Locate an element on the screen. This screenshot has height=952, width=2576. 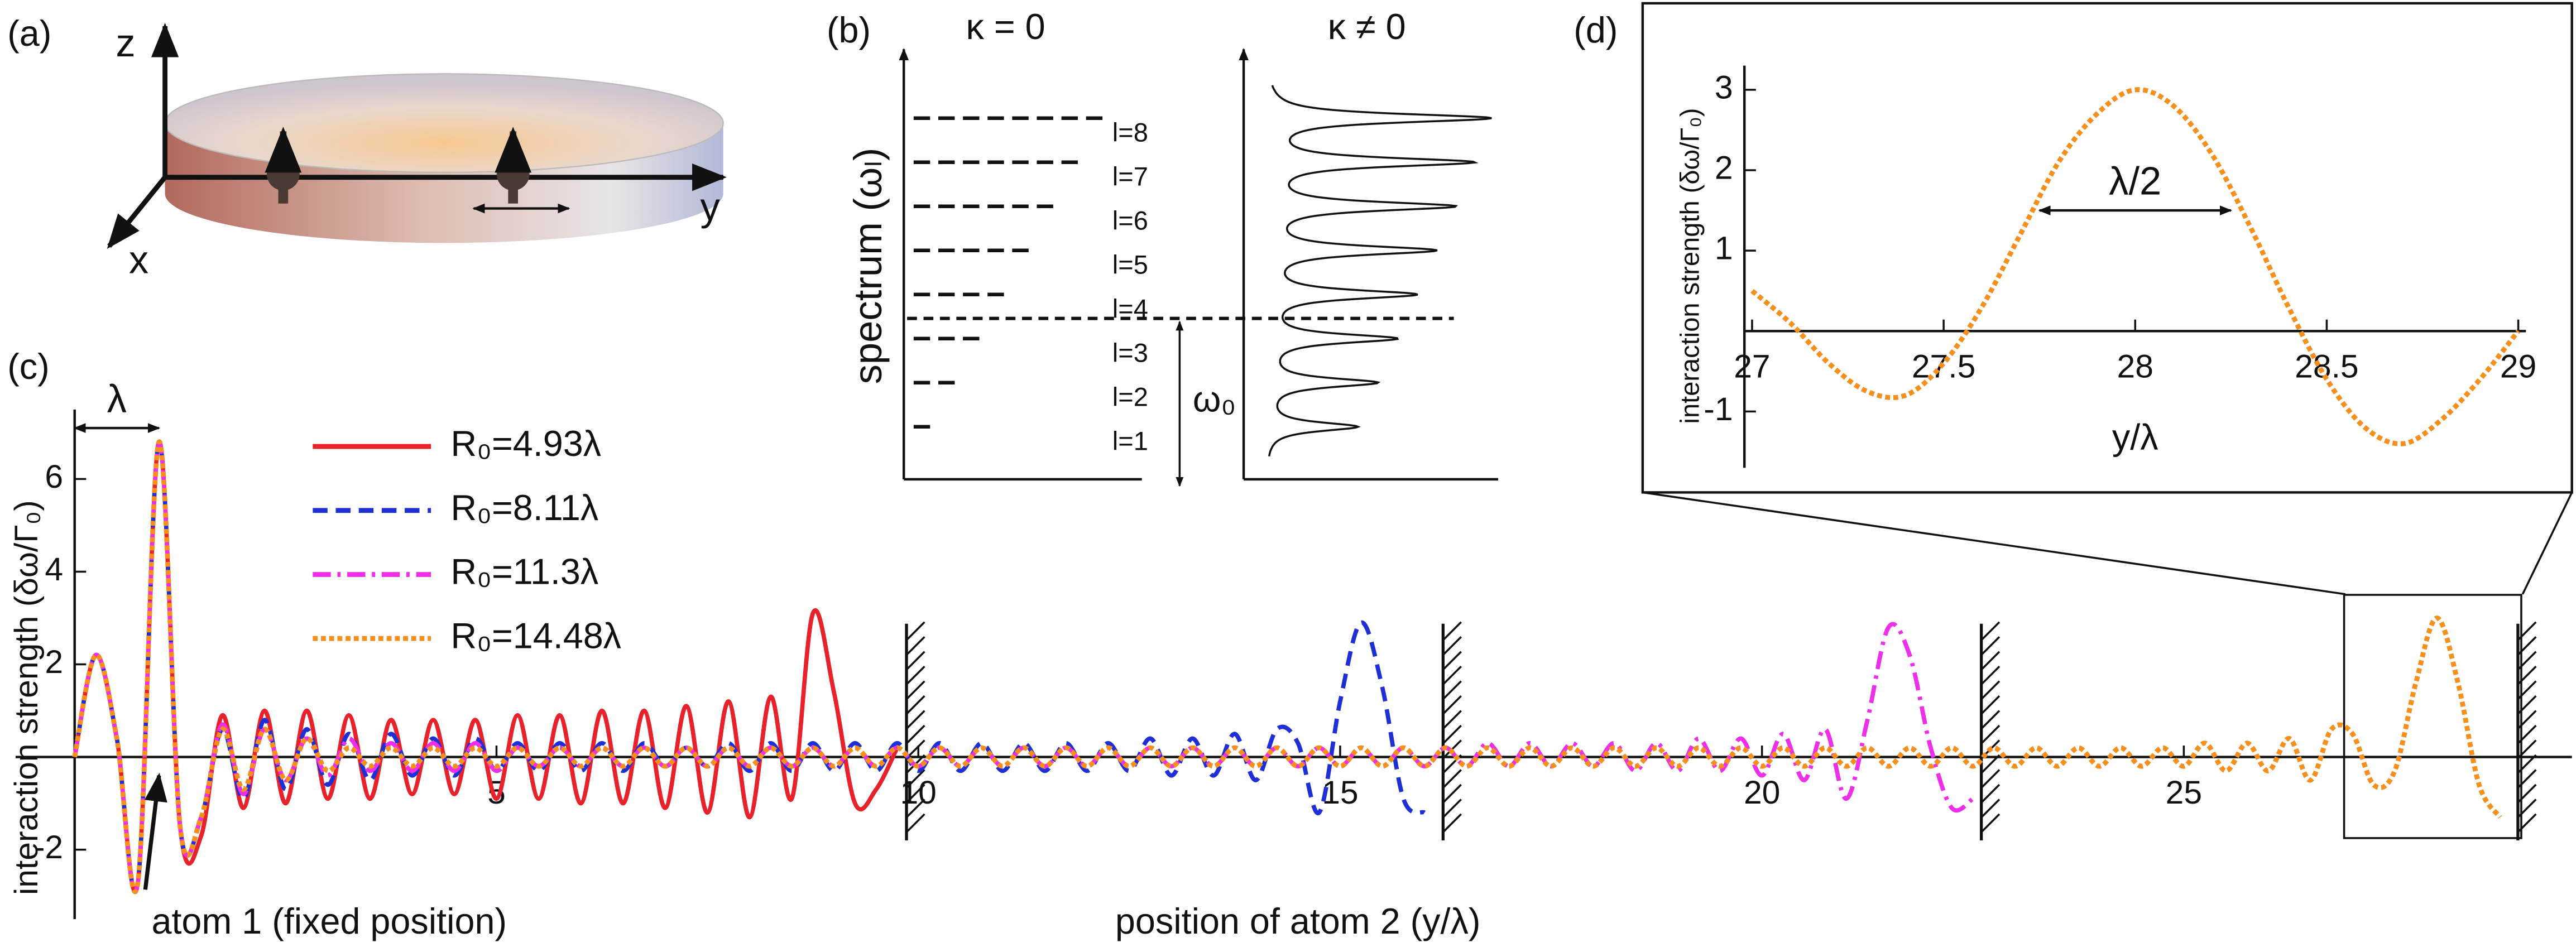
level-label: l=5 is located at coordinates (1130, 265).